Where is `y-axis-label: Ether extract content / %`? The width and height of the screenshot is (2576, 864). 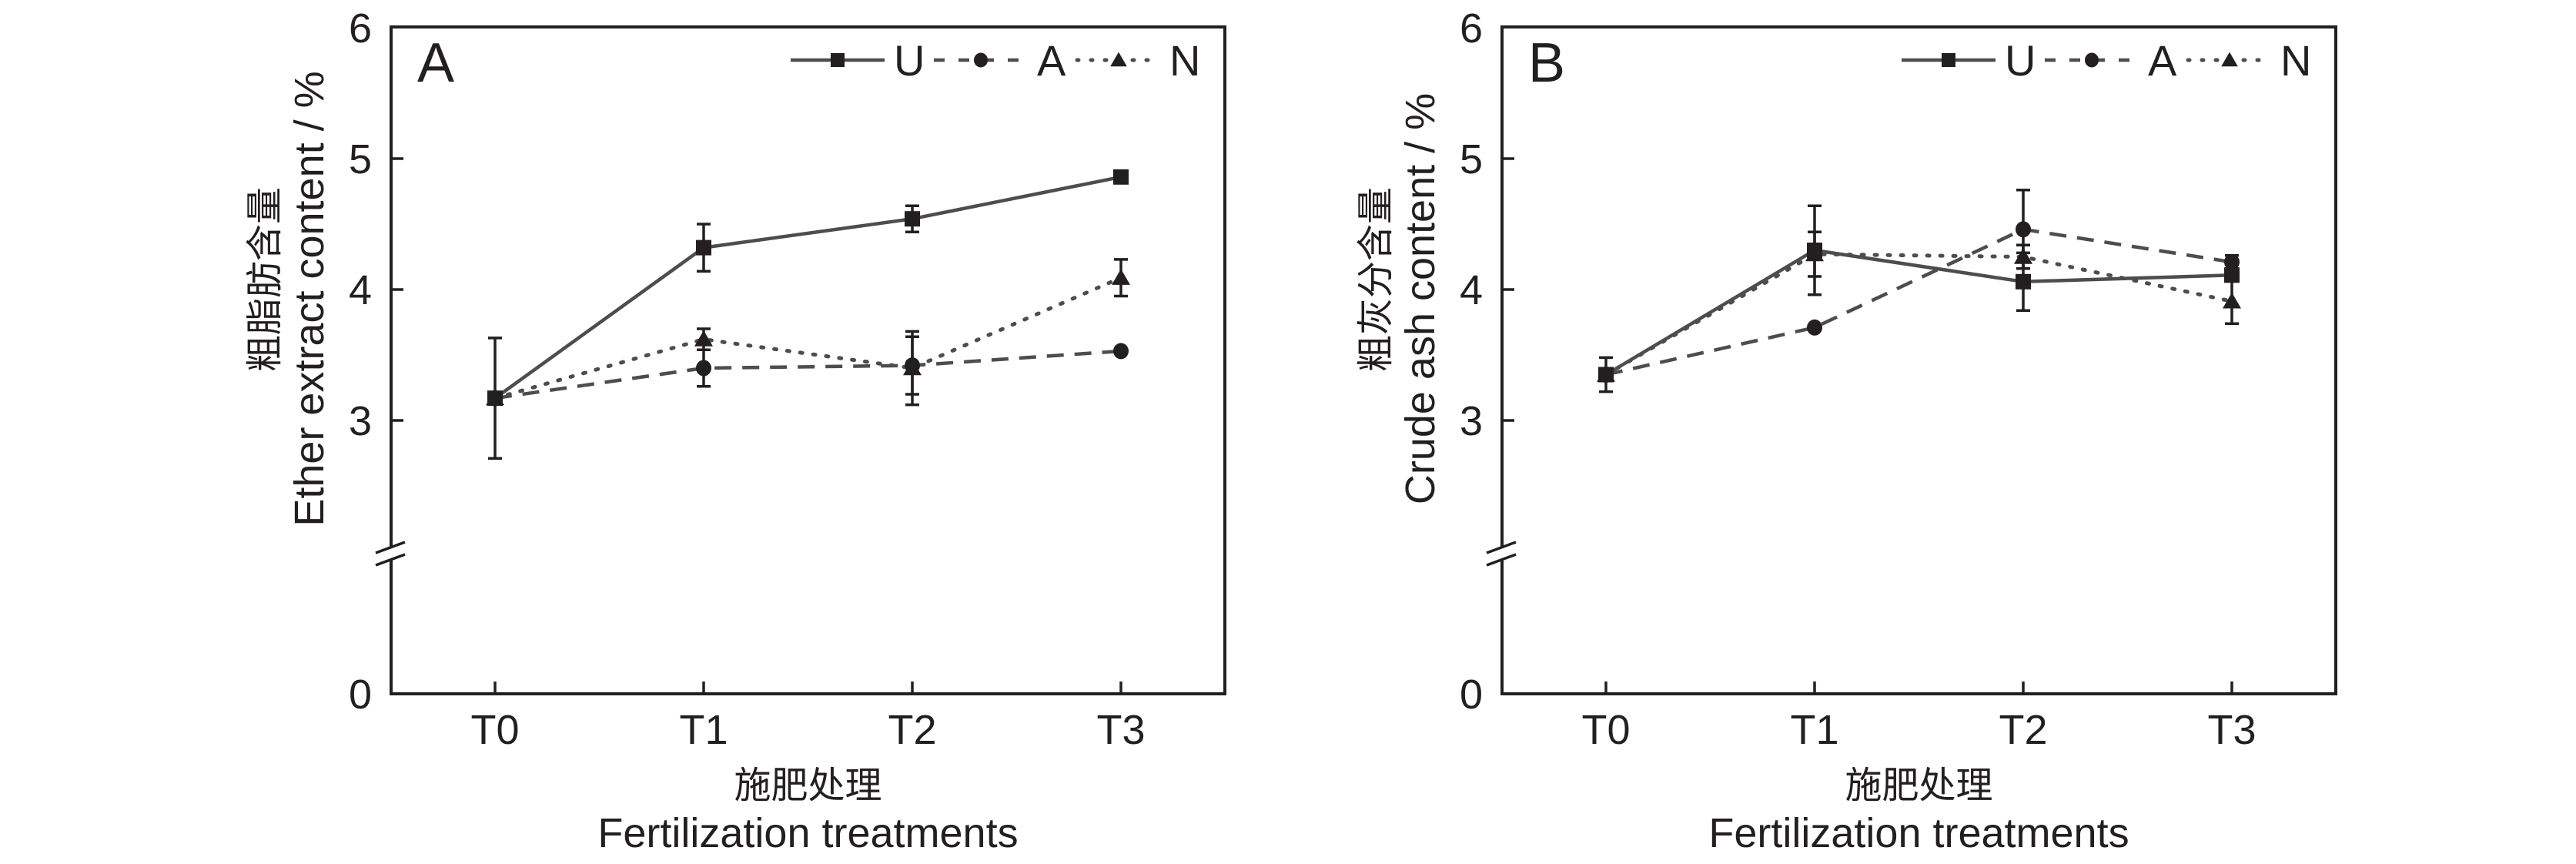 y-axis-label: Ether extract content / % is located at coordinates (309, 298).